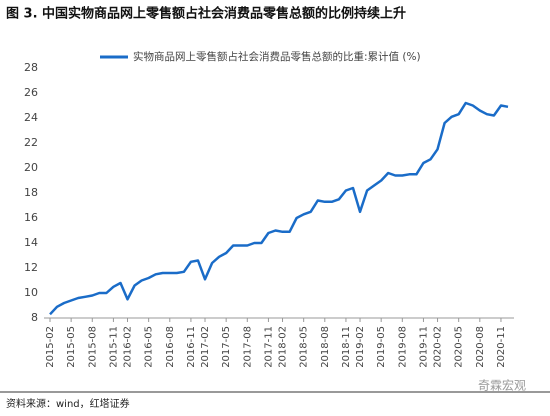 The height and width of the screenshot is (416, 550). I want to click on x-tick-label: 2019-05, so click(381, 347).